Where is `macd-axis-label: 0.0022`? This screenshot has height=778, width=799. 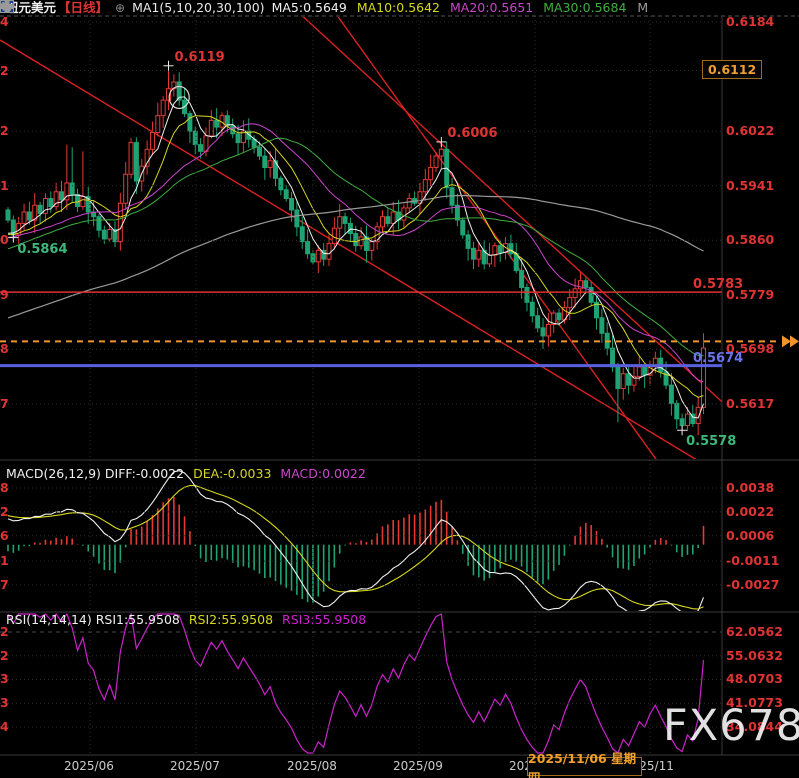 macd-axis-label: 0.0022 is located at coordinates (750, 511).